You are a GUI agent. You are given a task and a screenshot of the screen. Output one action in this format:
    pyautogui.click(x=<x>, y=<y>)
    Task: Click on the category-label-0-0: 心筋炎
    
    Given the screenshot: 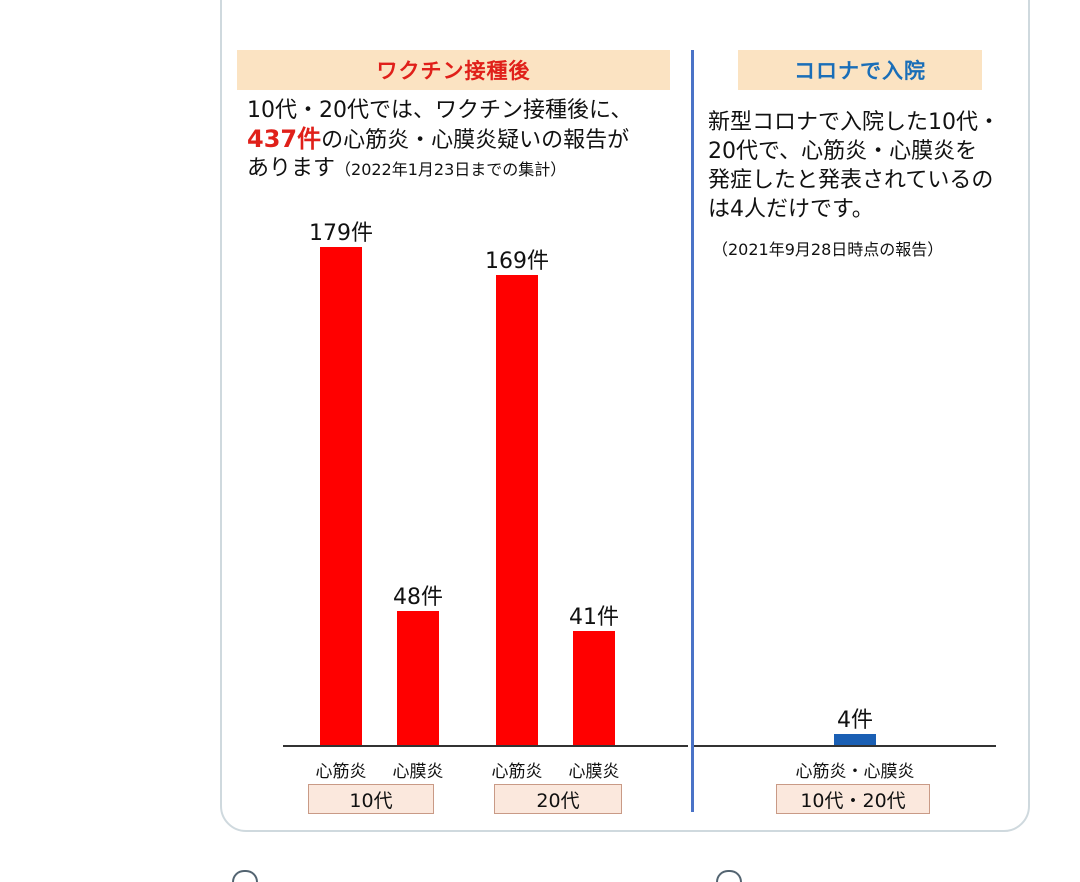 What is the action you would take?
    pyautogui.click(x=341, y=772)
    